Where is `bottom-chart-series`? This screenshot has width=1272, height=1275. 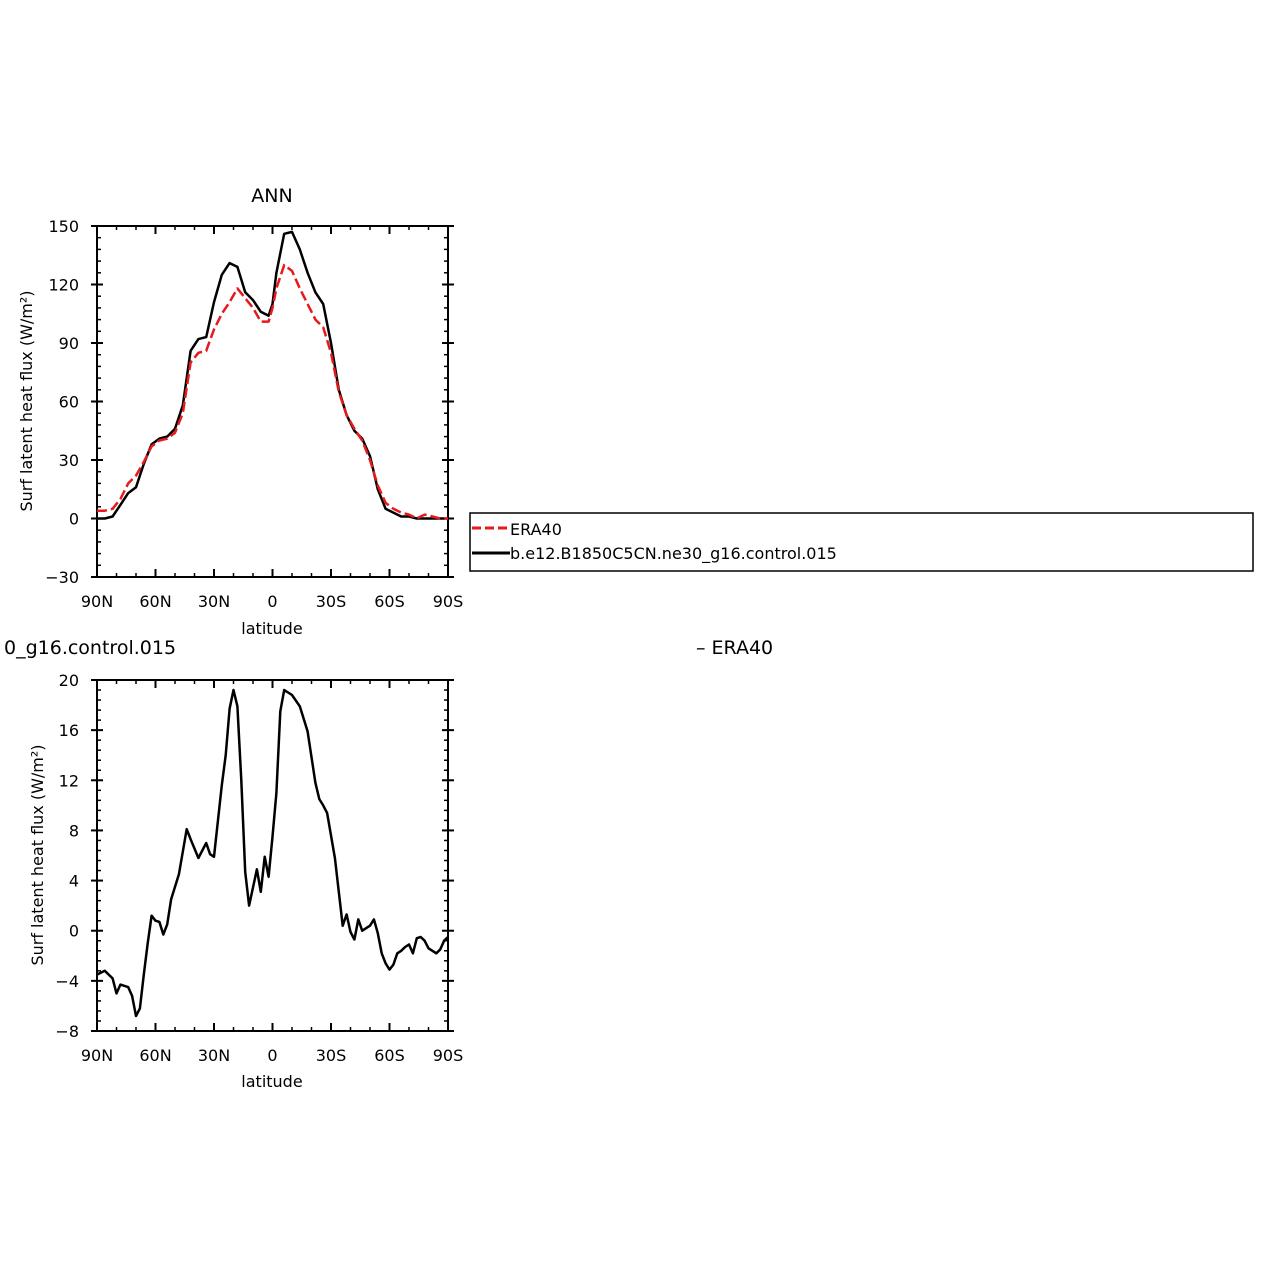 bottom-chart-series is located at coordinates (272, 853).